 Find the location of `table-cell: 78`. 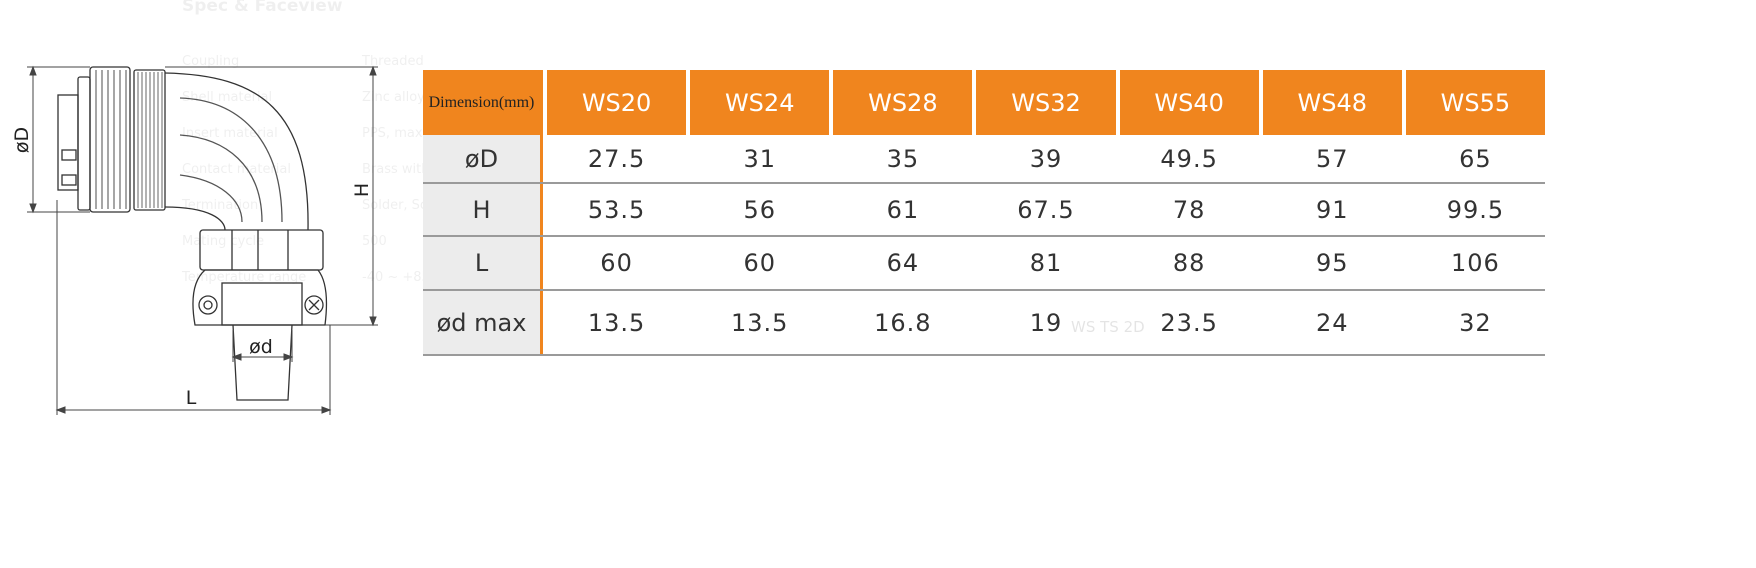

table-cell: 78 is located at coordinates (1189, 209).